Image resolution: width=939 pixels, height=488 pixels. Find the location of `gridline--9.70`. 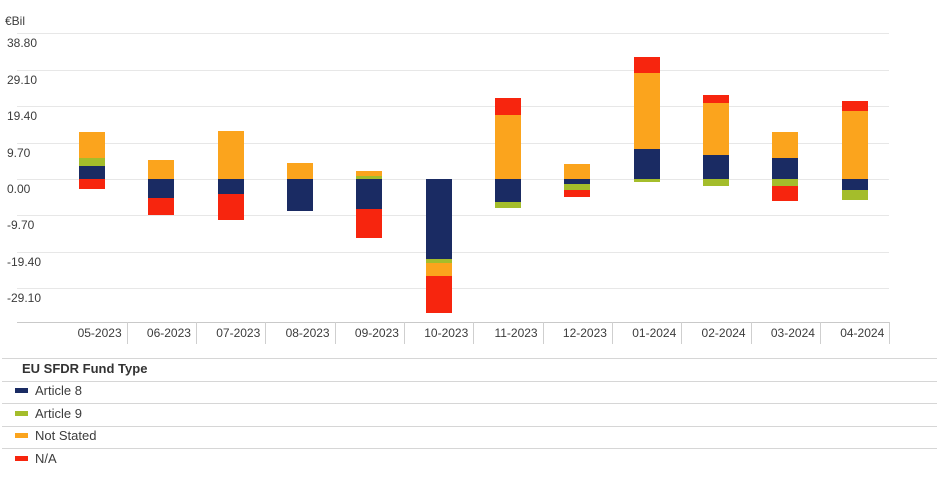

gridline--9.70 is located at coordinates (453, 216).